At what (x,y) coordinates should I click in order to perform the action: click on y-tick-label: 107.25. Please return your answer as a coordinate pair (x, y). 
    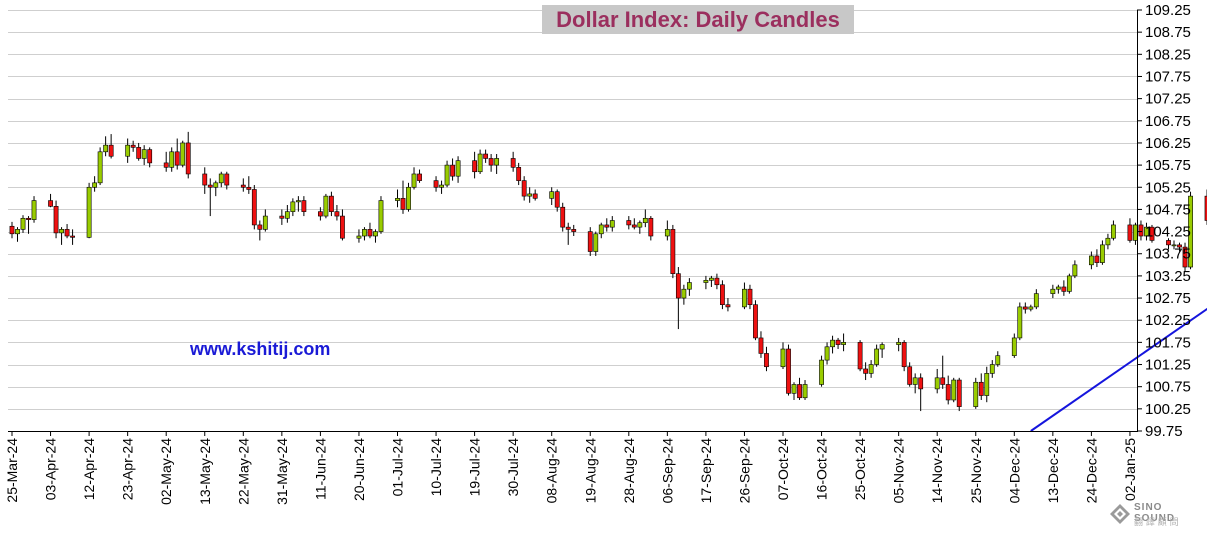
    Looking at the image, I should click on (1168, 99).